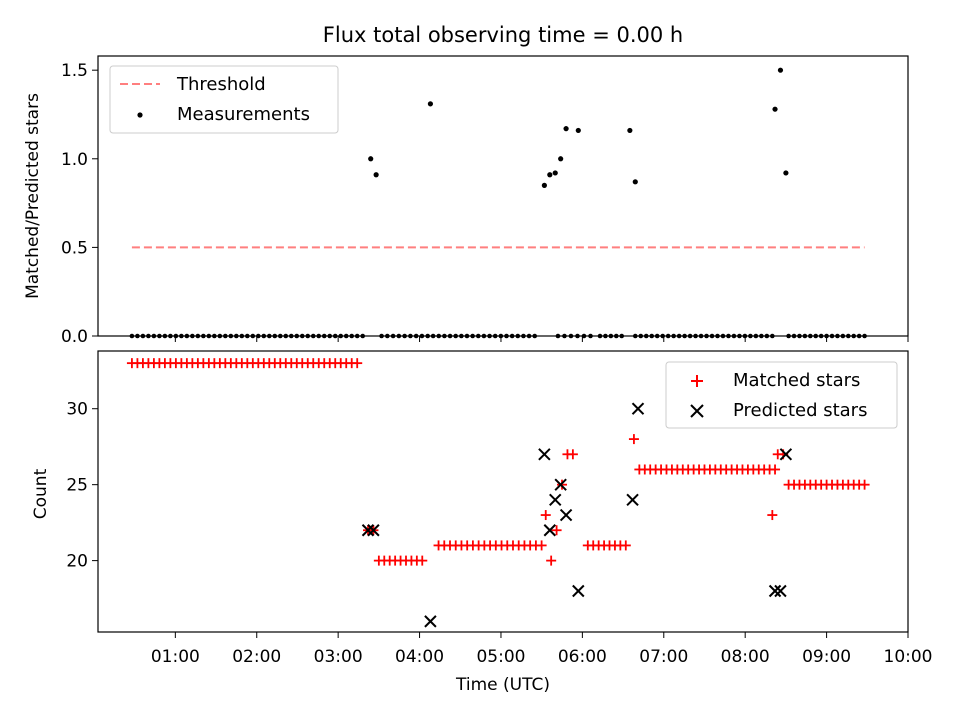 The width and height of the screenshot is (960, 720). Describe the element at coordinates (826, 657) in the screenshot. I see `x-tick-label: 09:00` at that location.